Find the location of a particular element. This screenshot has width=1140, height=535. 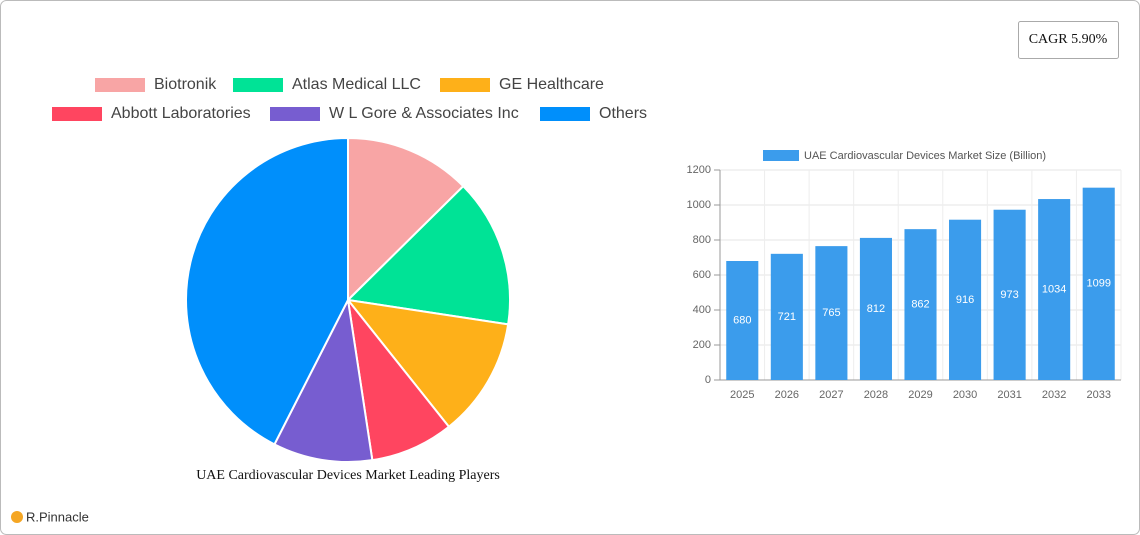

legend-label: Atlas Medical LLC is located at coordinates (356, 84).